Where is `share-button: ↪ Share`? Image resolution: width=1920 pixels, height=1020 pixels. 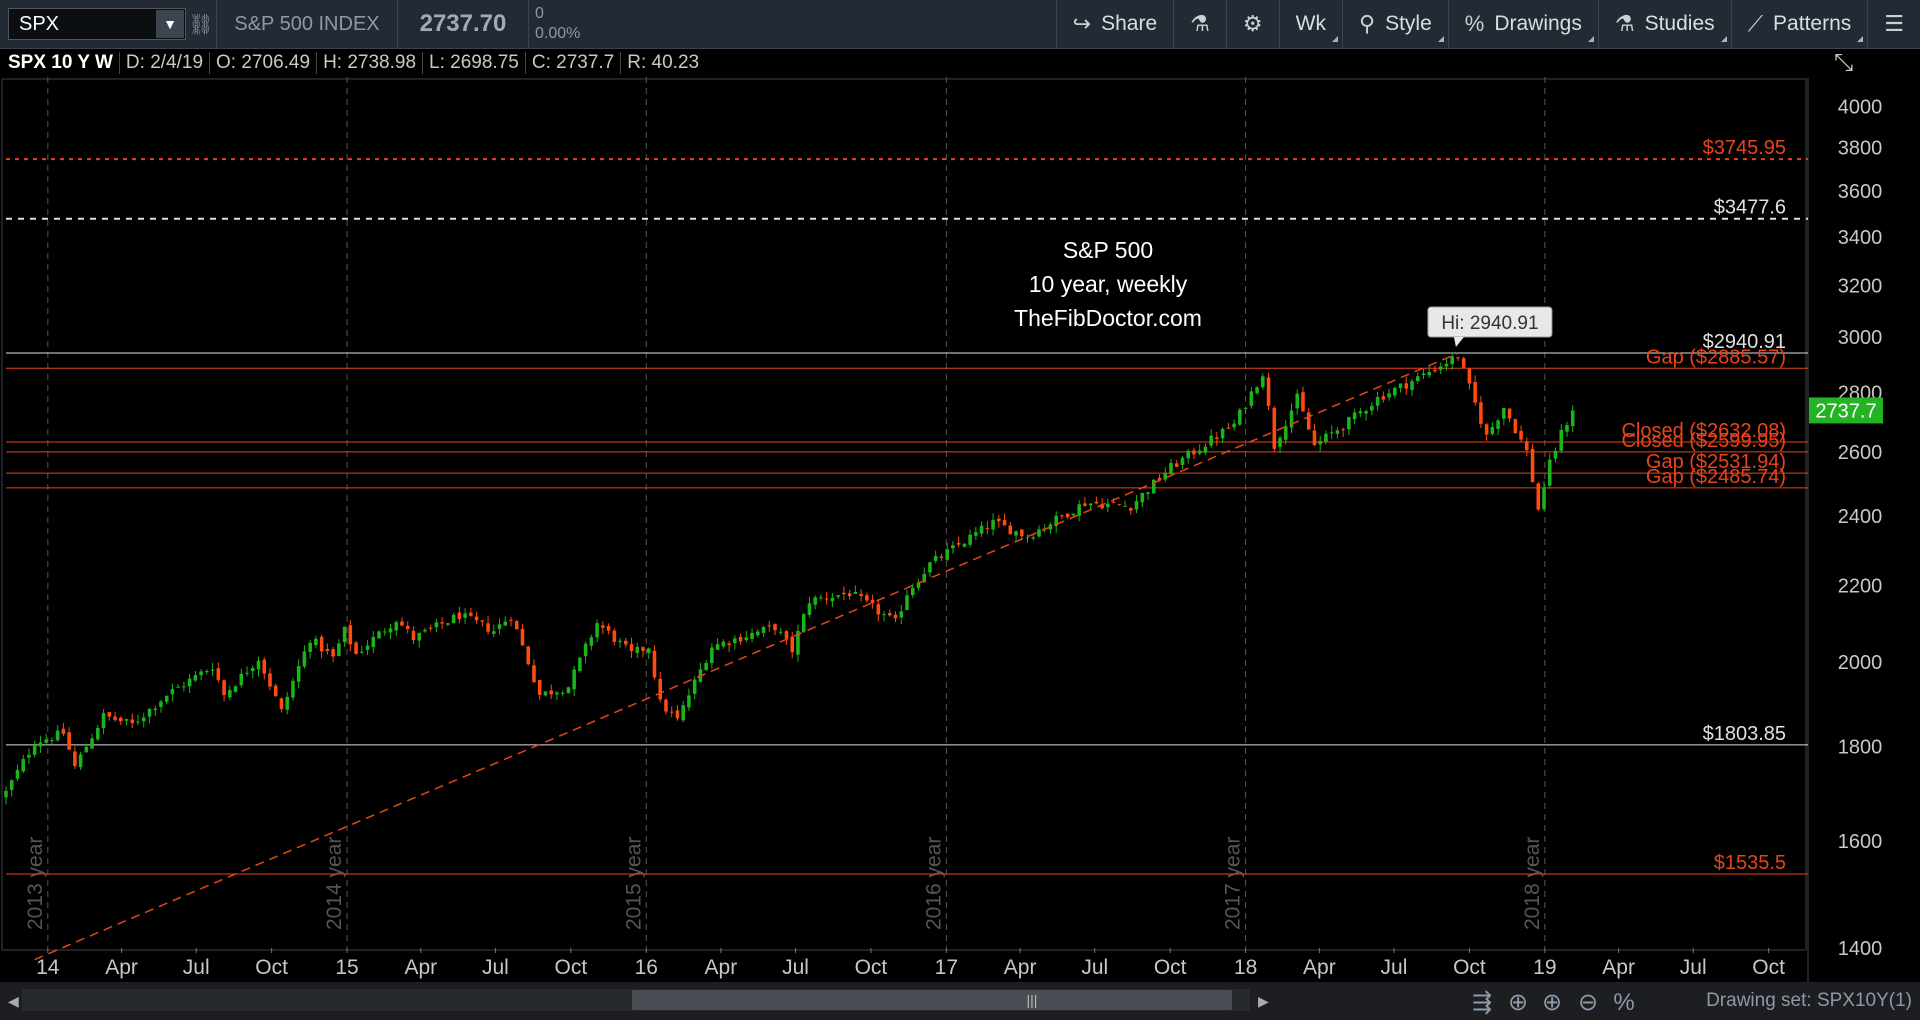 share-button: ↪ Share is located at coordinates (1114, 24).